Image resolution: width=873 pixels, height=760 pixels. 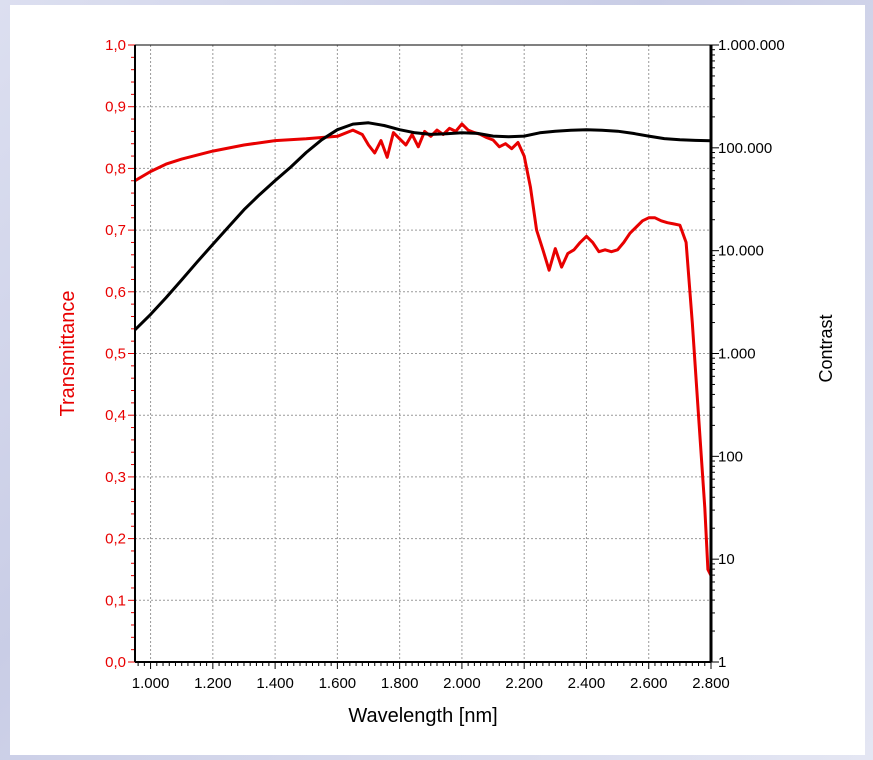 I want to click on left-tick-label: 0,3, so click(x=115, y=477).